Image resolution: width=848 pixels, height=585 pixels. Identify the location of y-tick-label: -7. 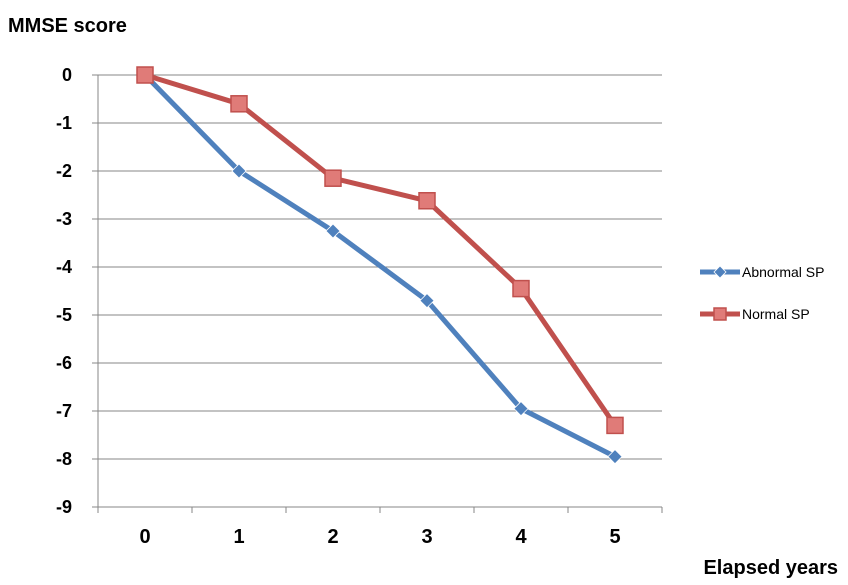
(64, 411).